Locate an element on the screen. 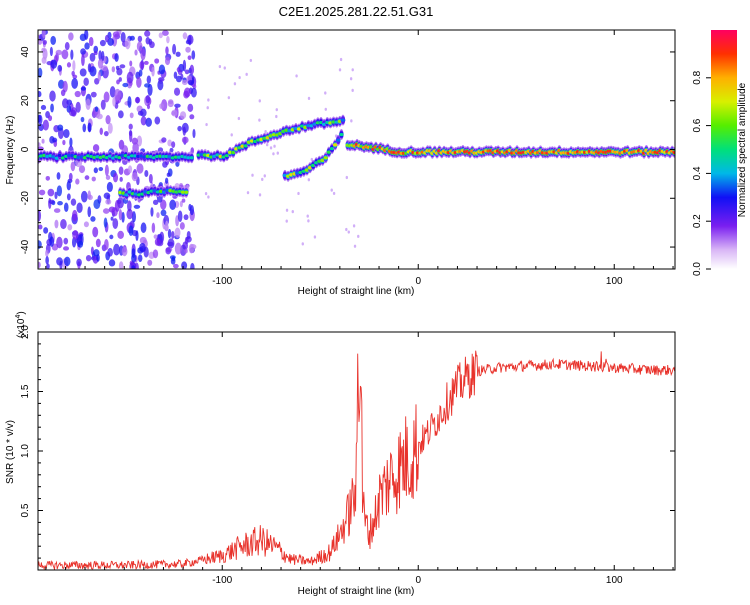 Image resolution: width=750 pixels, height=605 pixels. snr-ytick-label: 0.5 is located at coordinates (25, 510).